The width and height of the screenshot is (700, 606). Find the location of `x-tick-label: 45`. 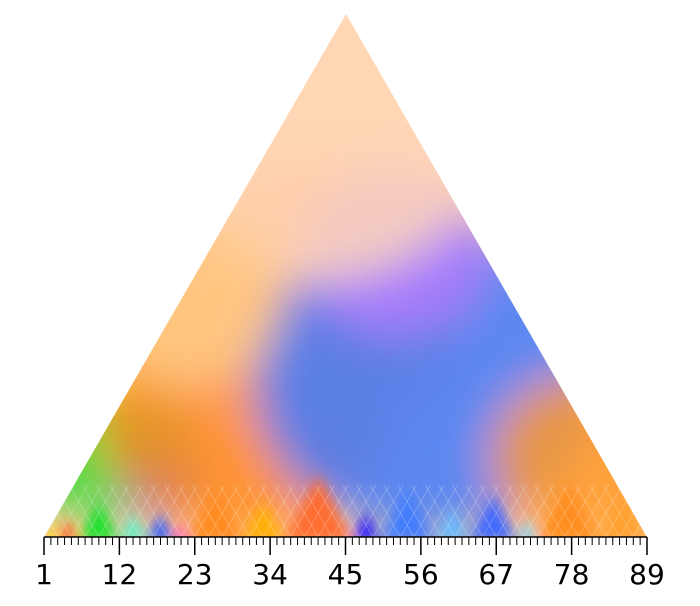

x-tick-label: 45 is located at coordinates (346, 574).